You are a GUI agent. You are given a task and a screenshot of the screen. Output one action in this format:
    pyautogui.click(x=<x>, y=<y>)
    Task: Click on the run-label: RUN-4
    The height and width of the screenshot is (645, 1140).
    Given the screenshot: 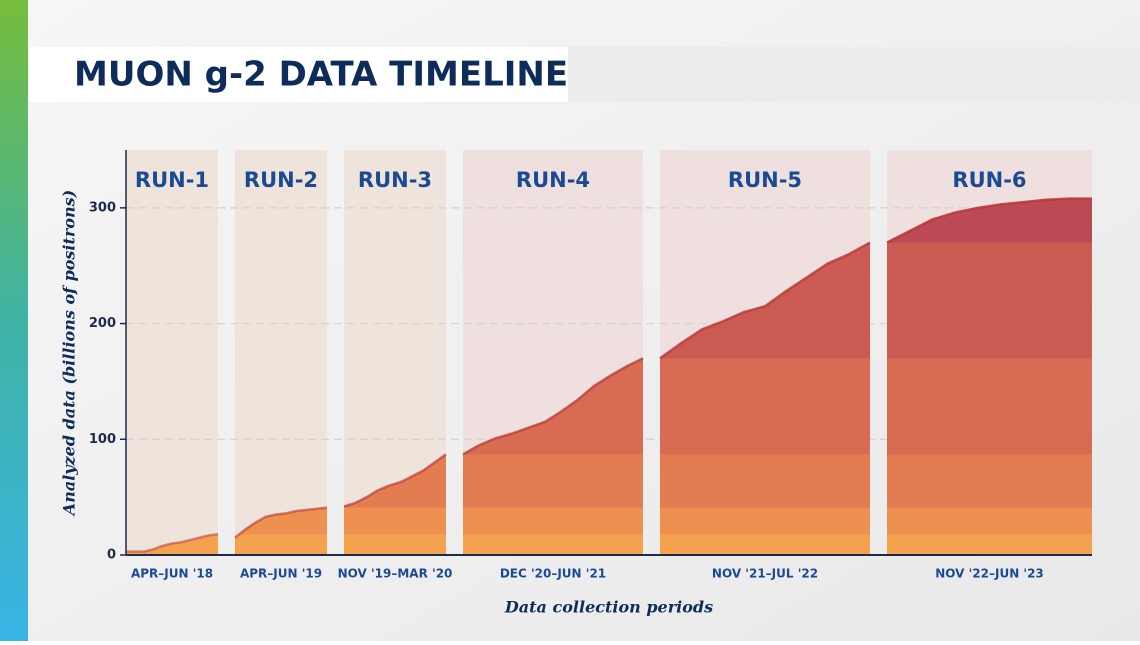 What is the action you would take?
    pyautogui.click(x=553, y=180)
    